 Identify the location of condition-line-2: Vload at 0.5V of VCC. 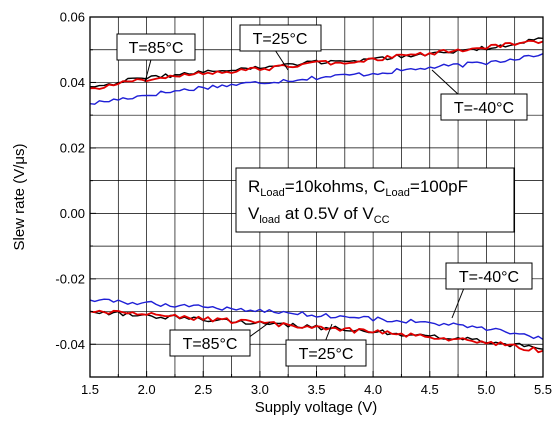
(319, 215).